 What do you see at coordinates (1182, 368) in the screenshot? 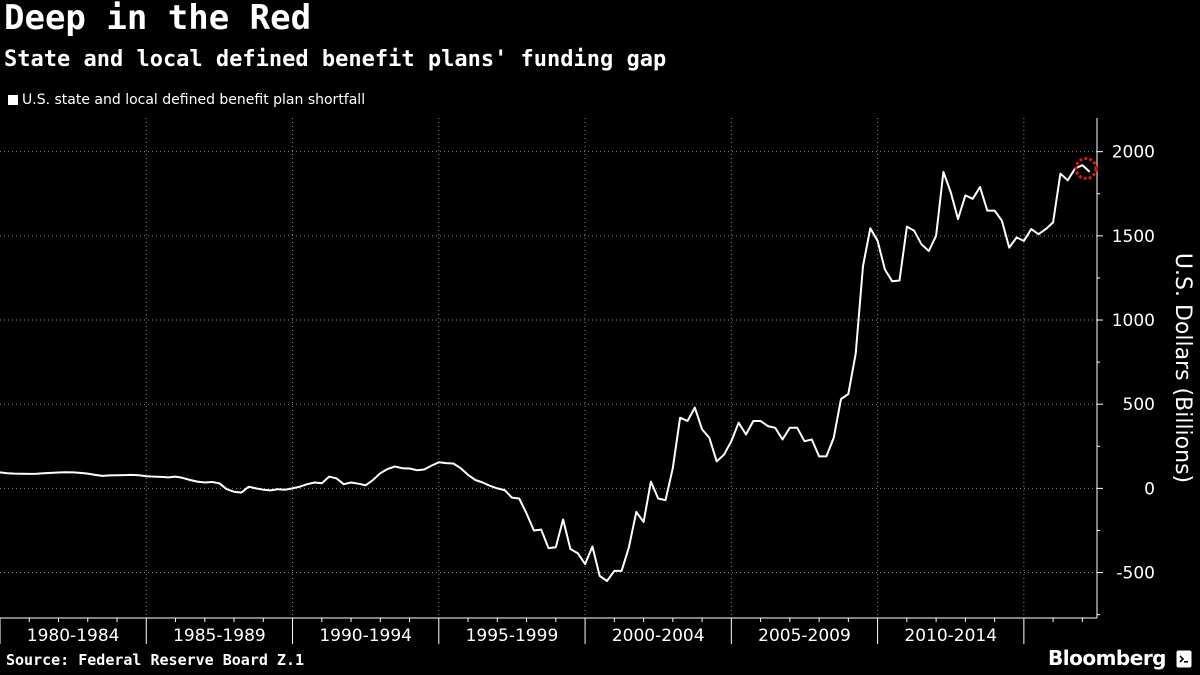
I see `y-axis-title: U.S. Dollars (Billions)` at bounding box center [1182, 368].